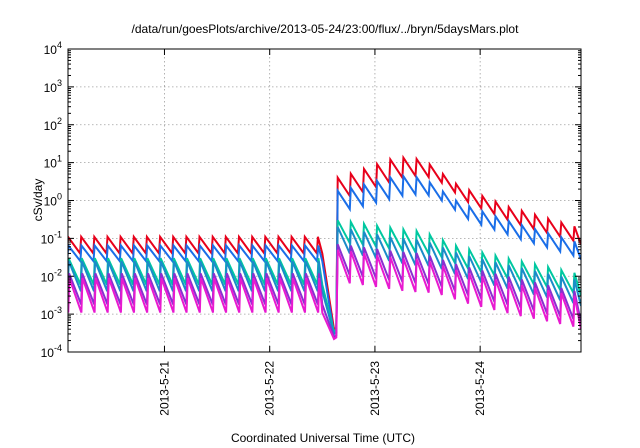 Image resolution: width=640 pixels, height=448 pixels. I want to click on x-axis-label: Coordinated Universal Time (UTC), so click(323, 438).